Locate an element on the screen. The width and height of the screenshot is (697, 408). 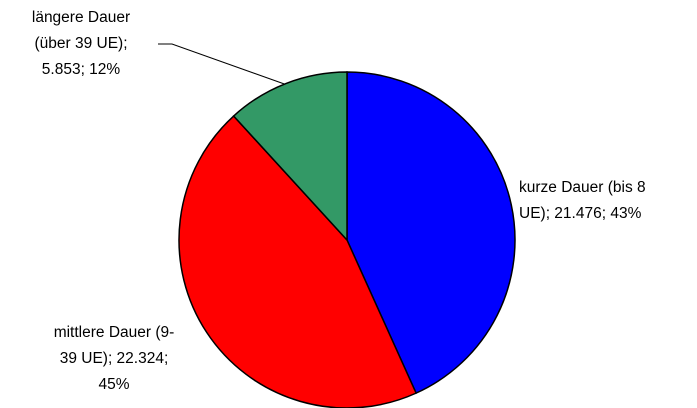
data-label: (über 39 UE); is located at coordinates (80, 43).